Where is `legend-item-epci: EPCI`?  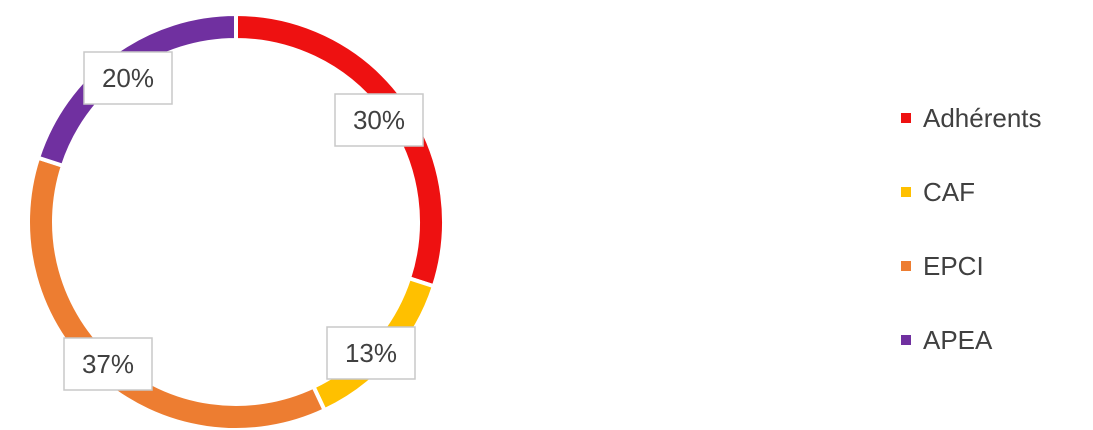
legend-item-epci: EPCI is located at coordinates (942, 266).